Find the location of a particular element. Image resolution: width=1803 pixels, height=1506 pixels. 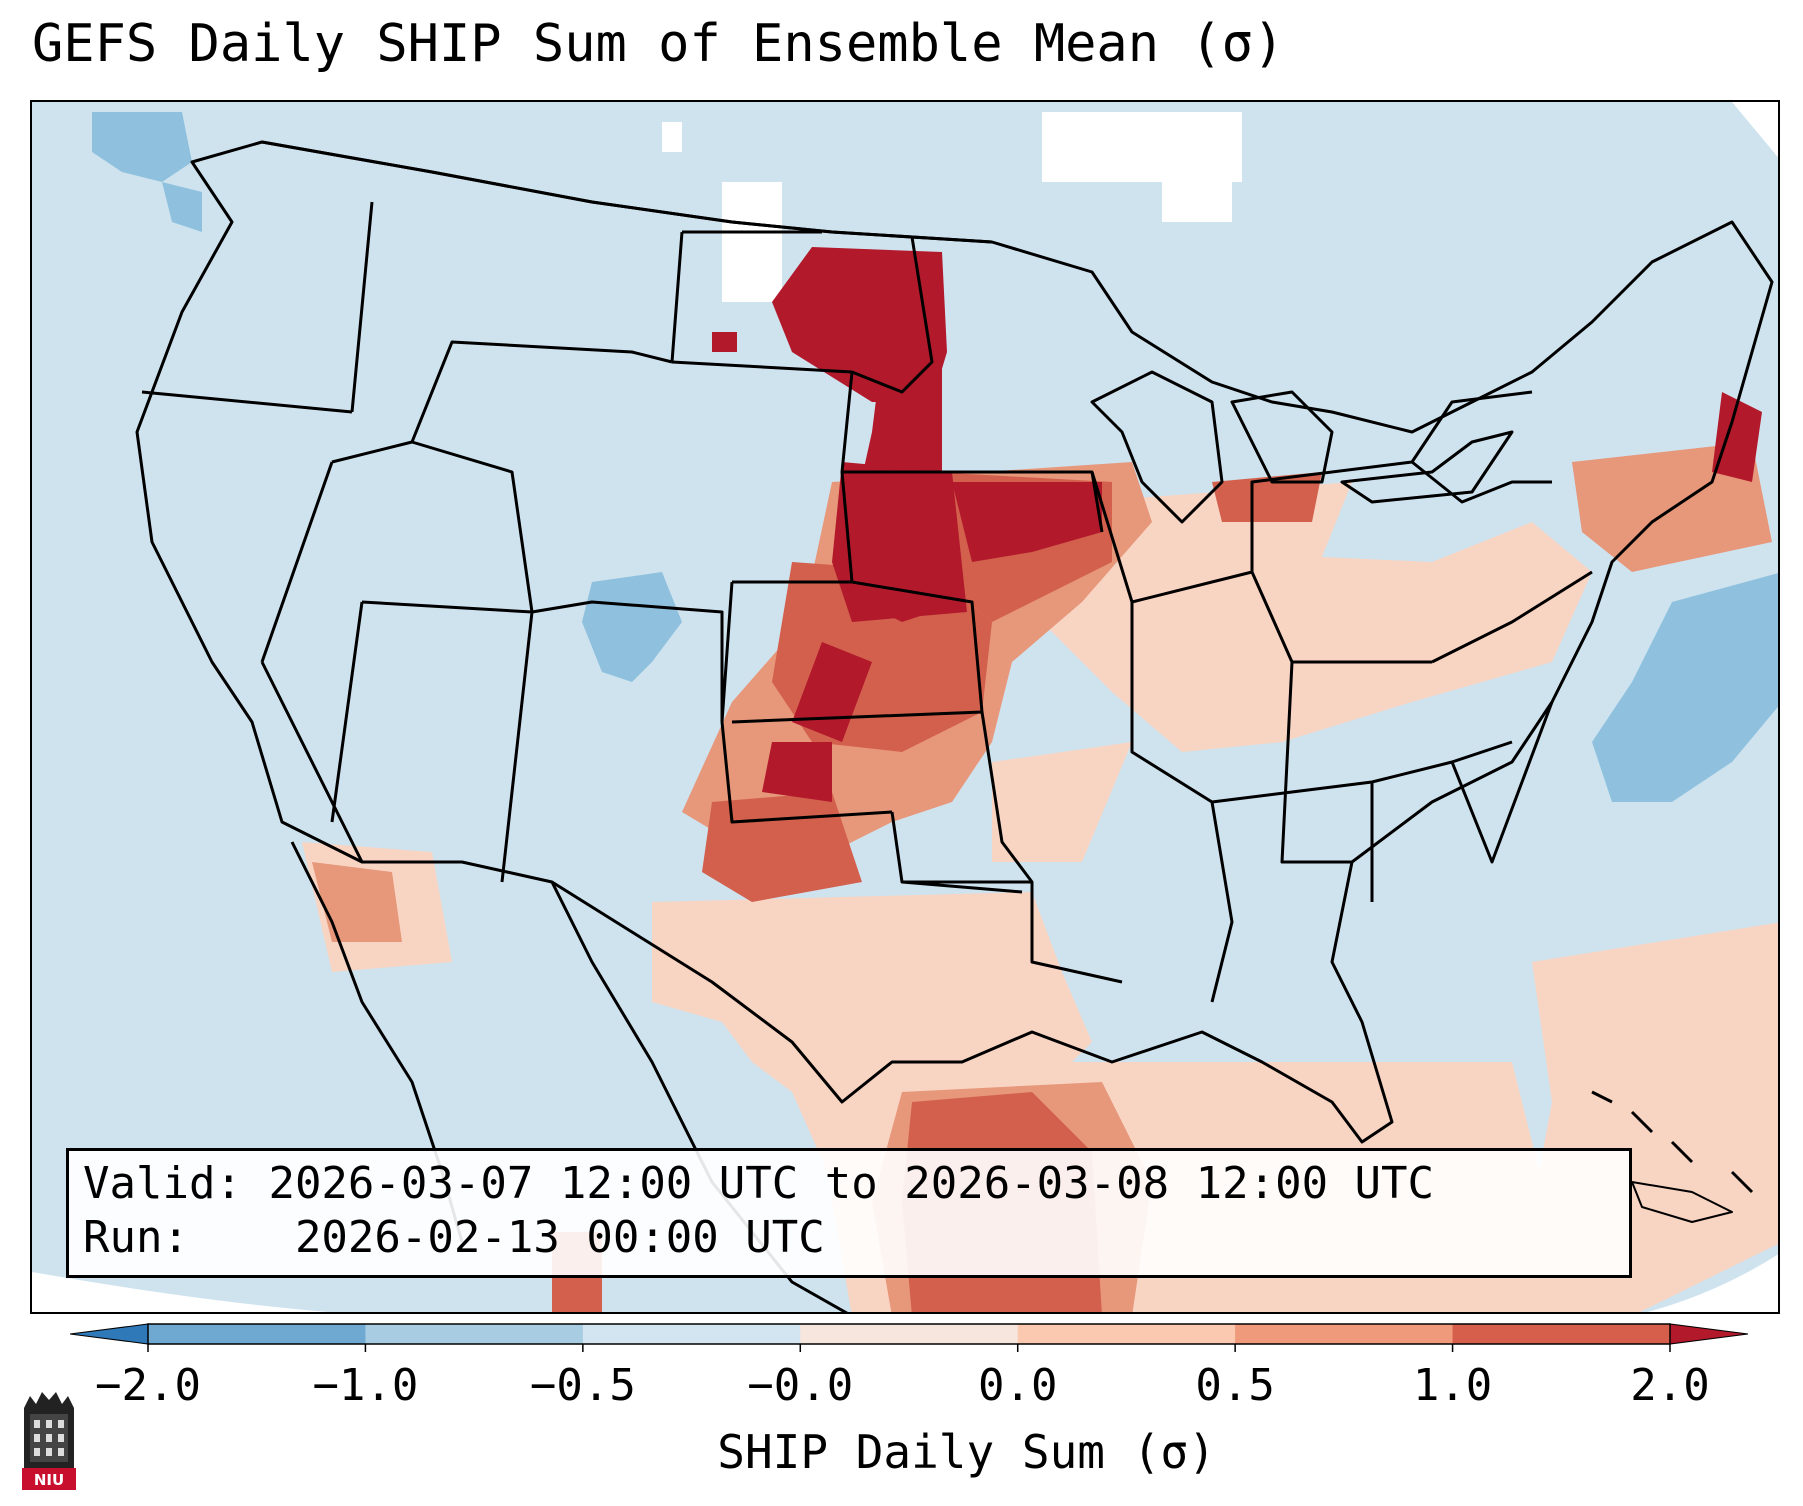

outside-domain-bottom-left is located at coordinates (180, 1292).